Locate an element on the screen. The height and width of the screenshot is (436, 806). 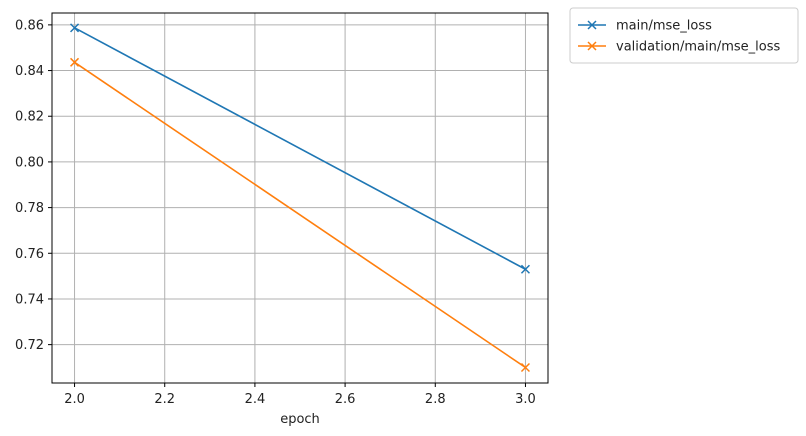
legend-item: validation/main/mse_loss is located at coordinates (679, 47).